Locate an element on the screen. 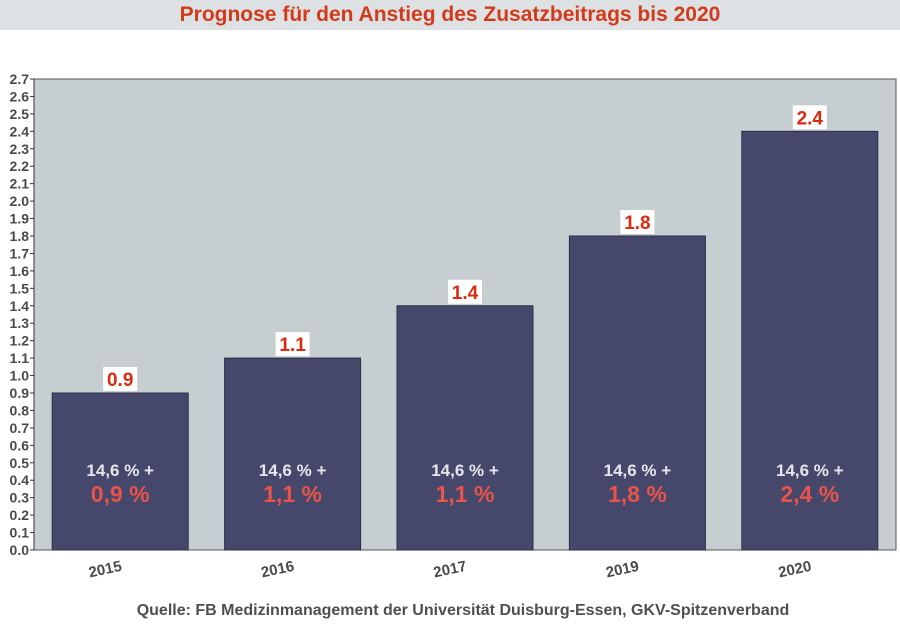  y-tick-label: 0.3 is located at coordinates (20, 498).